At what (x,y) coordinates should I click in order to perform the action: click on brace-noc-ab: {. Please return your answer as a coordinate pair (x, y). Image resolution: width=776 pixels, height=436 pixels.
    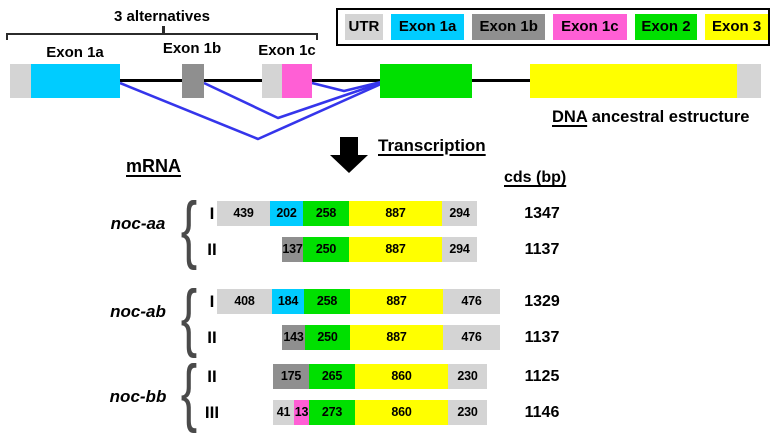
    Looking at the image, I should click on (189, 317).